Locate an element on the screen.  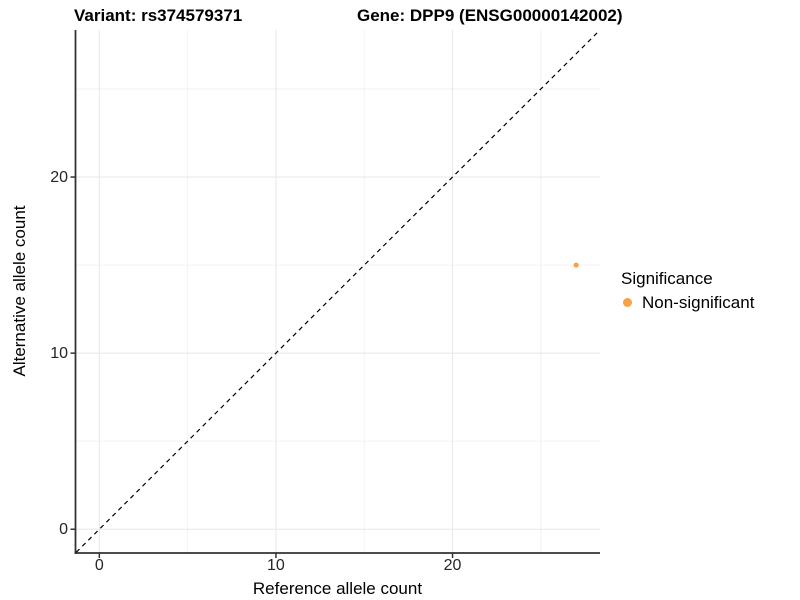
y-tick-label: 20 is located at coordinates (59, 177).